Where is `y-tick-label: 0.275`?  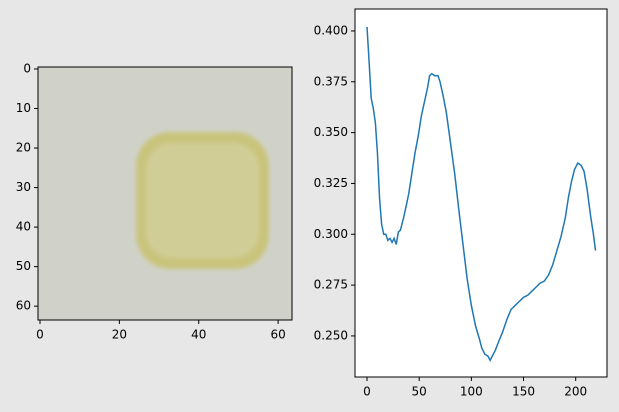 y-tick-label: 0.275 is located at coordinates (331, 285).